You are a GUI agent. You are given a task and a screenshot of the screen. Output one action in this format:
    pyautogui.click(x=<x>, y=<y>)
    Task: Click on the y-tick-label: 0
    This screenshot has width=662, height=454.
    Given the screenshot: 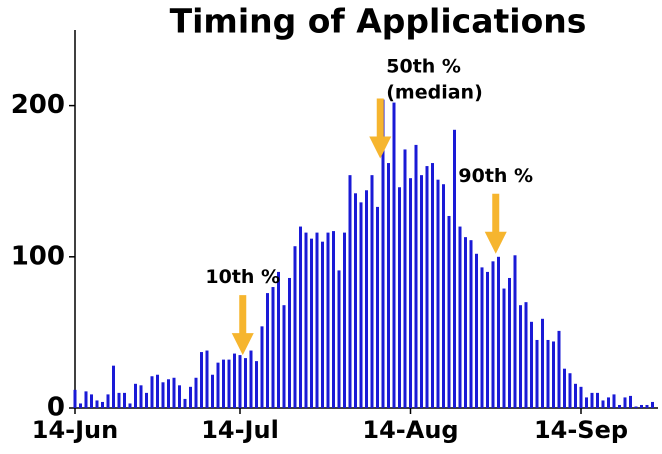 What is the action you would take?
    pyautogui.click(x=56, y=408)
    